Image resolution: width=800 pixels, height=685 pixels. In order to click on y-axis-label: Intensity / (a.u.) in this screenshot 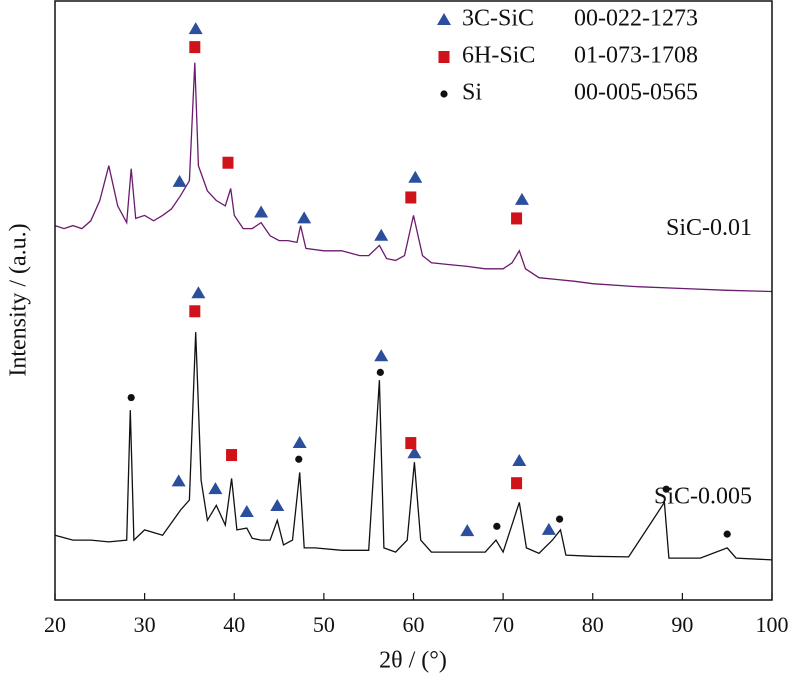, I will do `click(19, 299)`.